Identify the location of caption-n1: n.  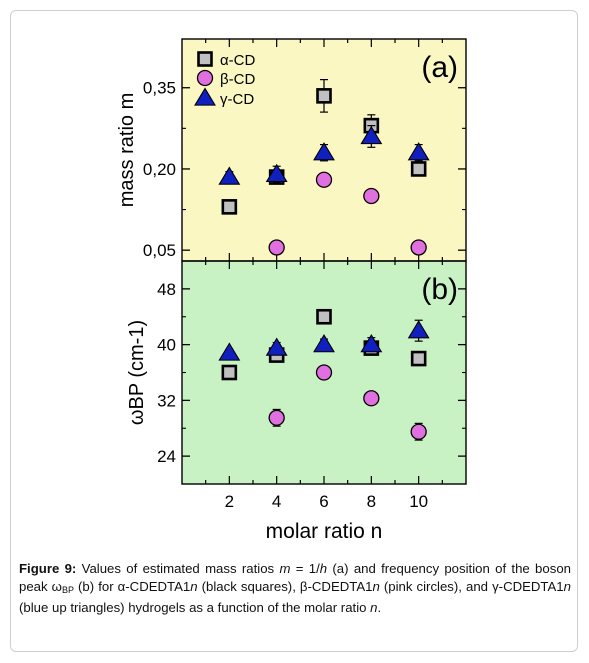
(194, 586).